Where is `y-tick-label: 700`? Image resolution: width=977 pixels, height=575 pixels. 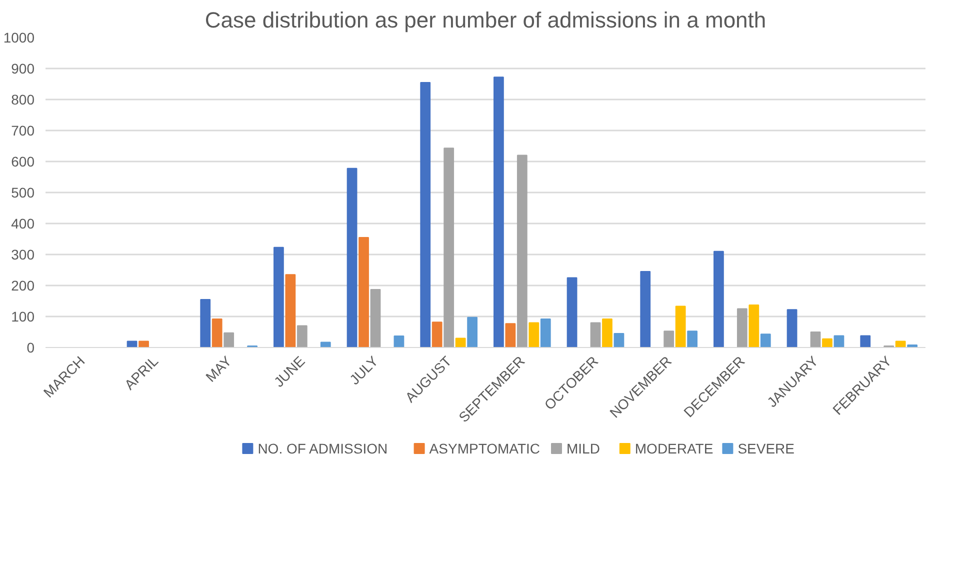
y-tick-label: 700 is located at coordinates (23, 130).